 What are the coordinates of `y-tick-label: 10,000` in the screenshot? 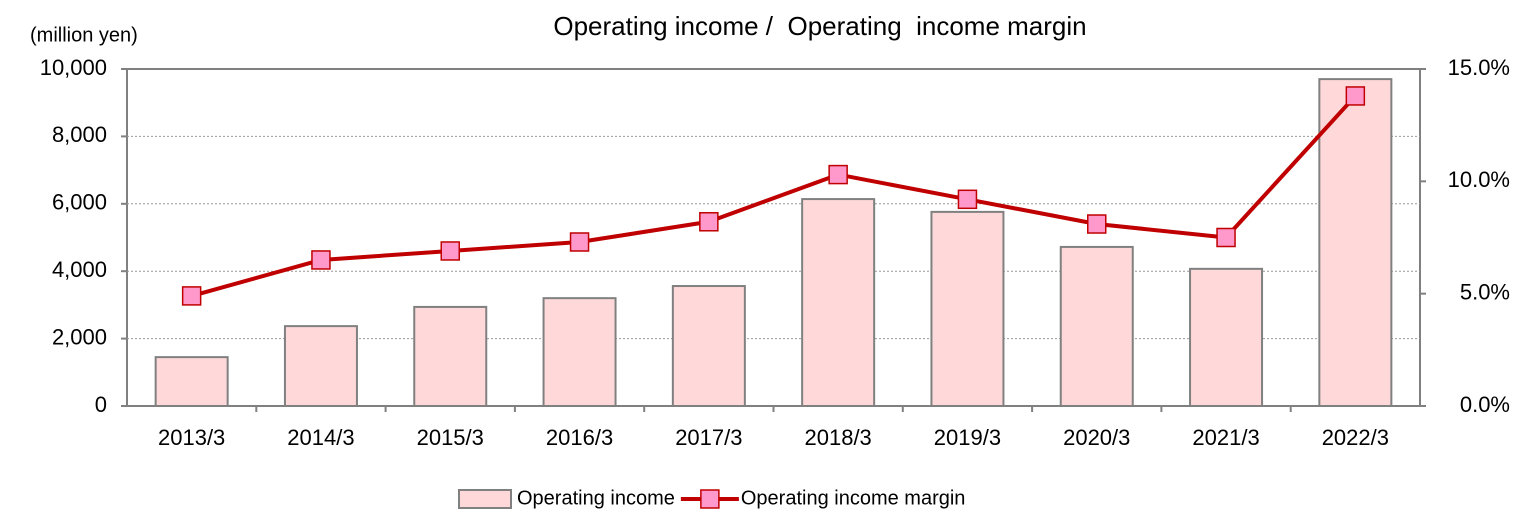 It's located at (73, 67).